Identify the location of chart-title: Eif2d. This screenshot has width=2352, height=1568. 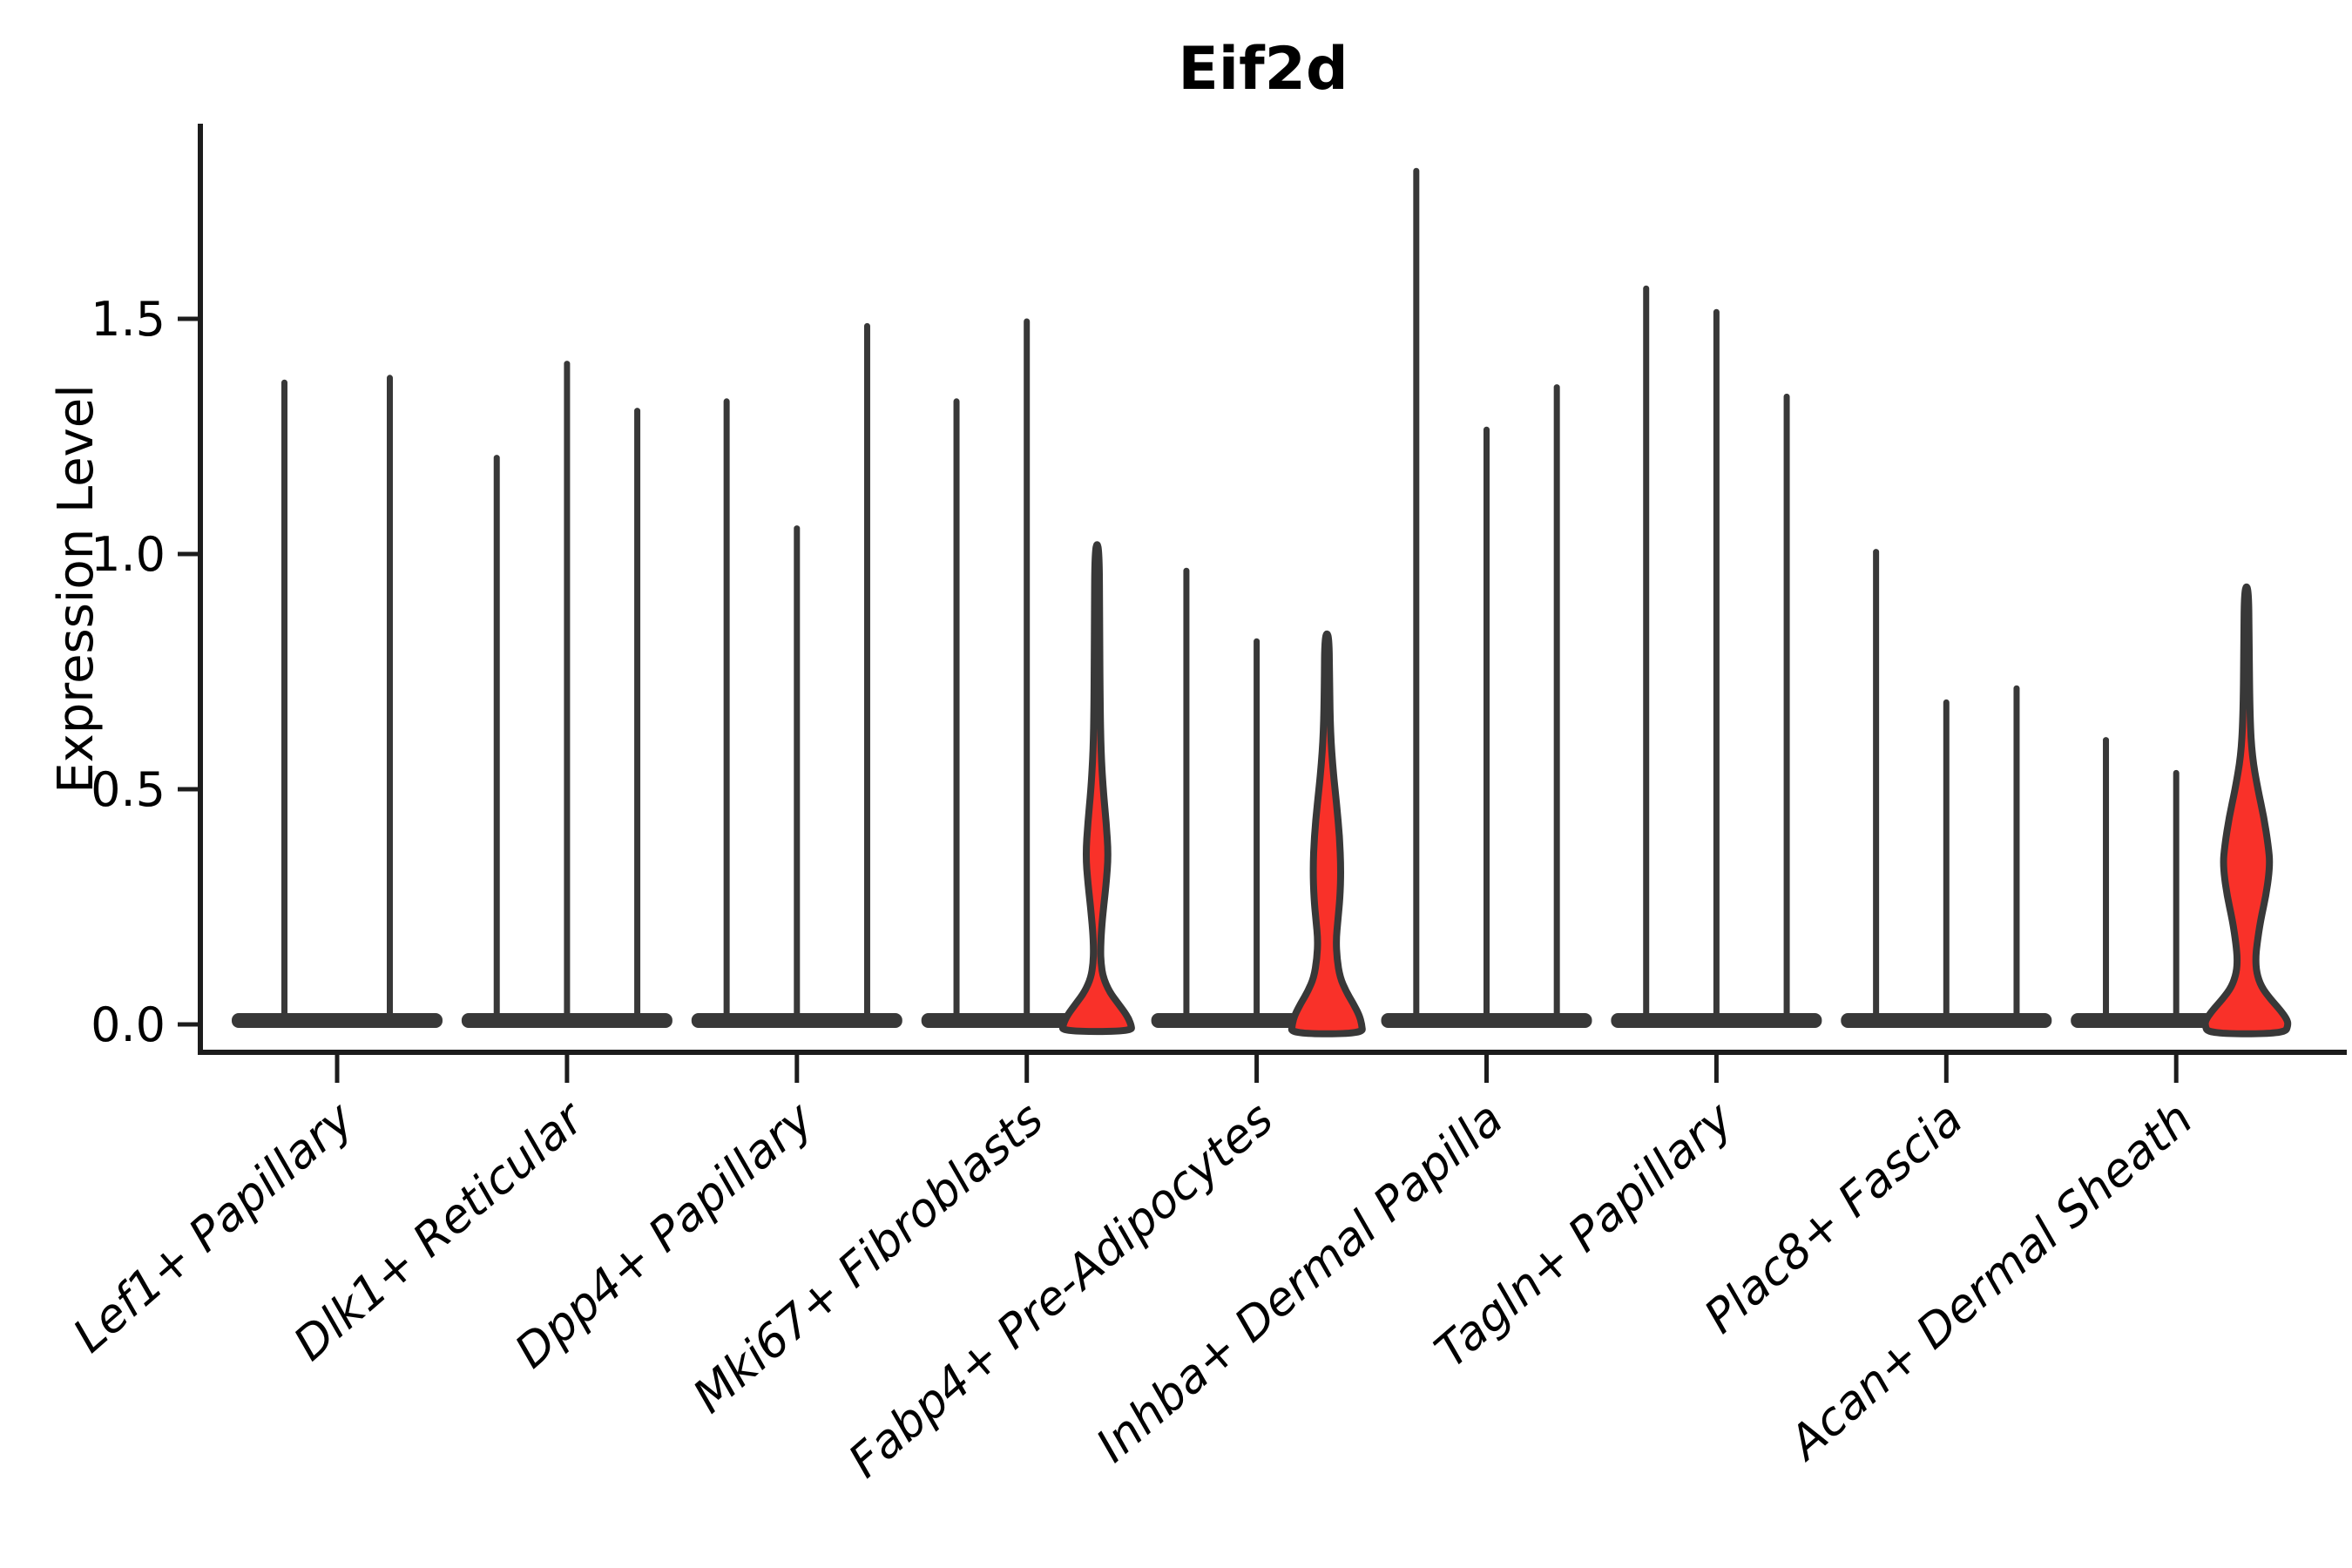
(1263, 69).